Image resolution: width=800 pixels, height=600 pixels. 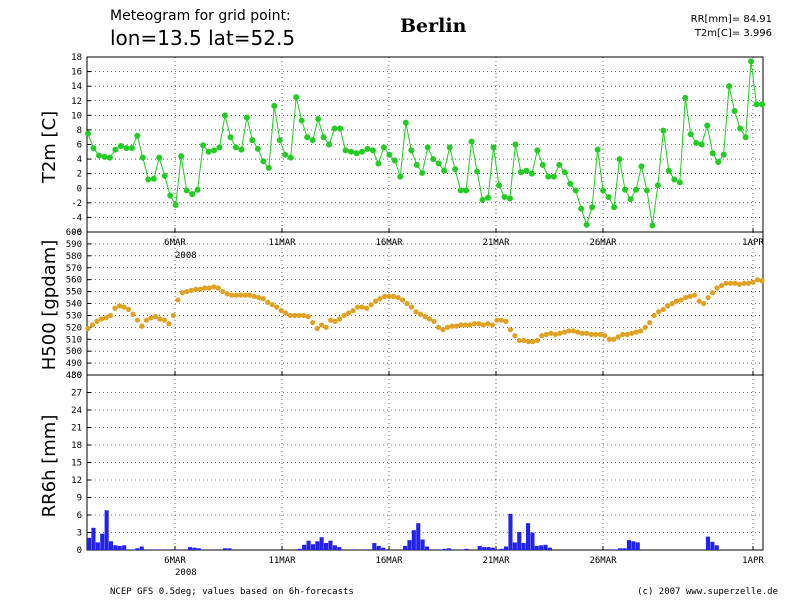 What do you see at coordinates (79, 499) in the screenshot?
I see `y-tick-label: 9` at bounding box center [79, 499].